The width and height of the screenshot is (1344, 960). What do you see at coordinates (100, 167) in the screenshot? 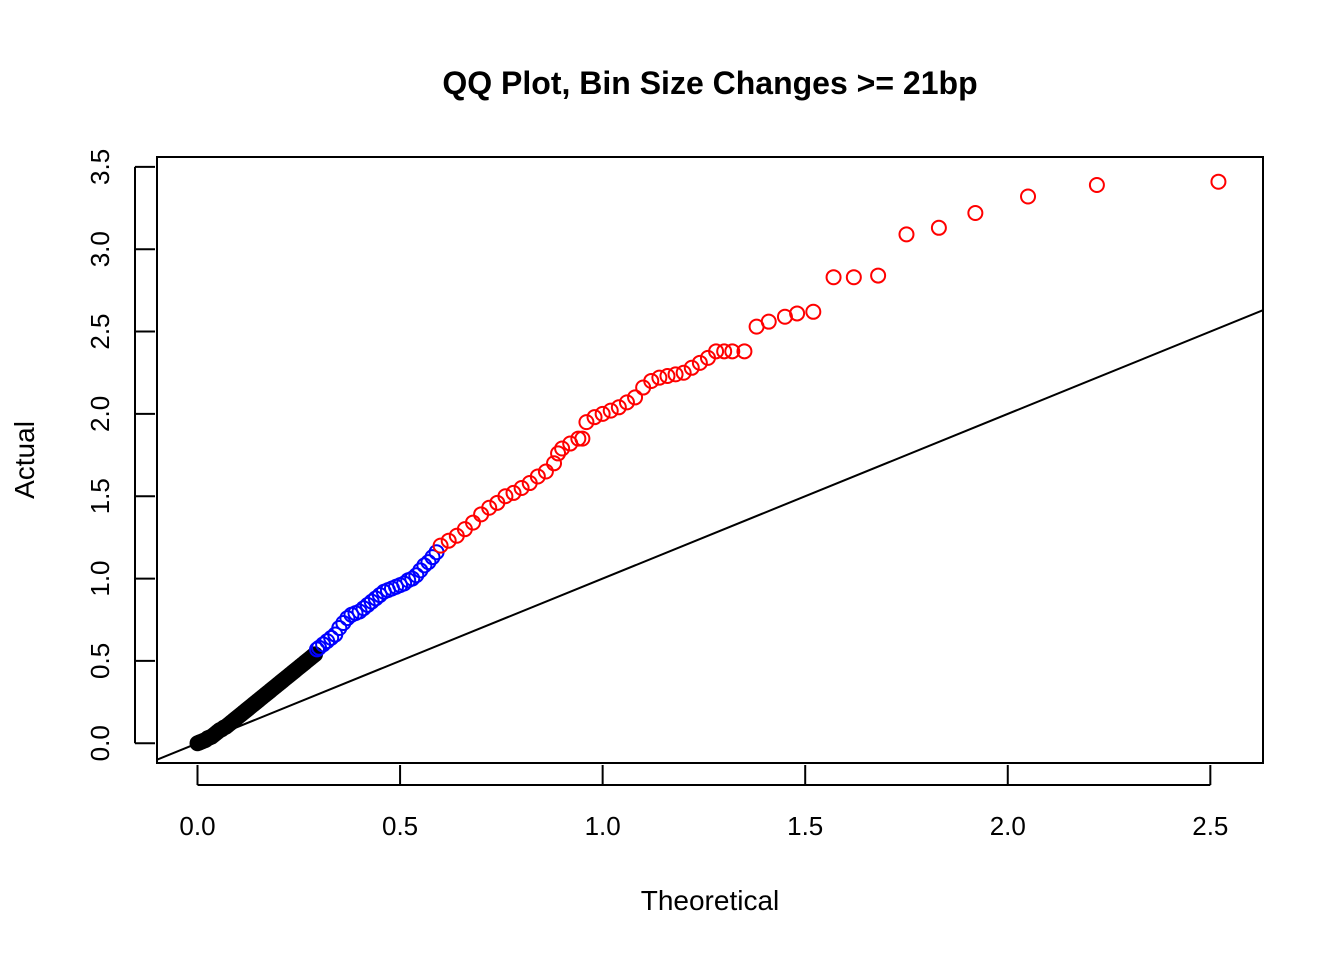
I see `y-tick-label: 3.5` at bounding box center [100, 167].